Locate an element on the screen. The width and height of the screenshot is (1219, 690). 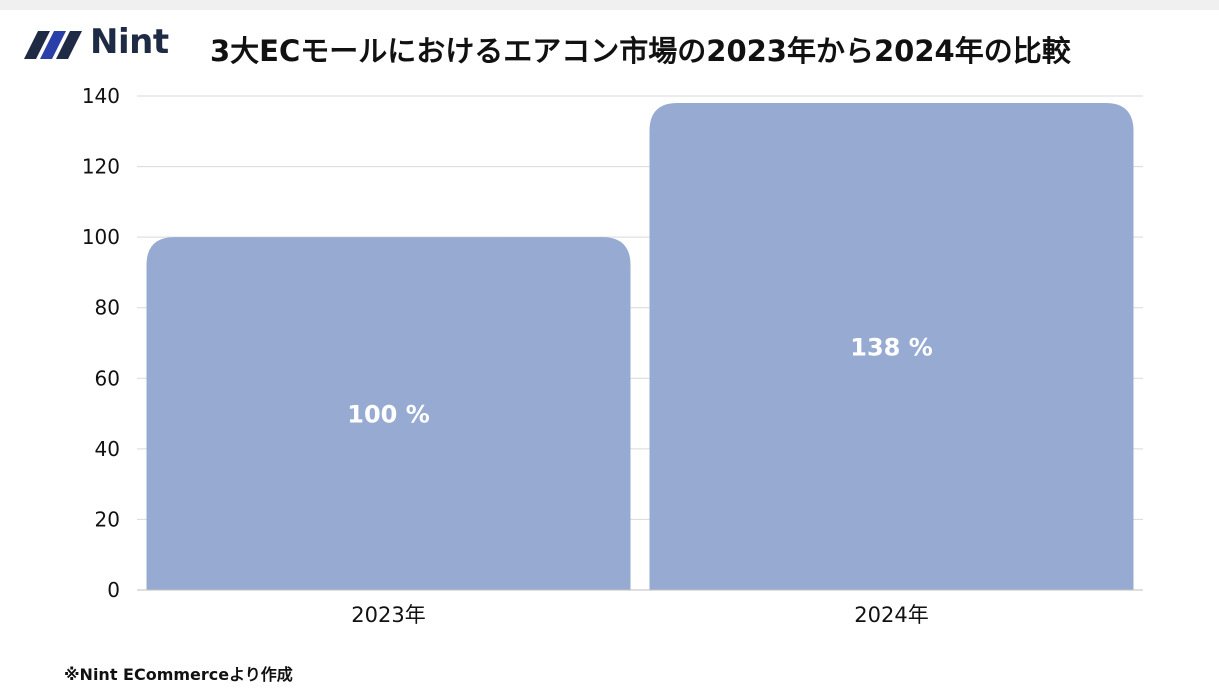
y-tick-label: 0 is located at coordinates (113, 590).